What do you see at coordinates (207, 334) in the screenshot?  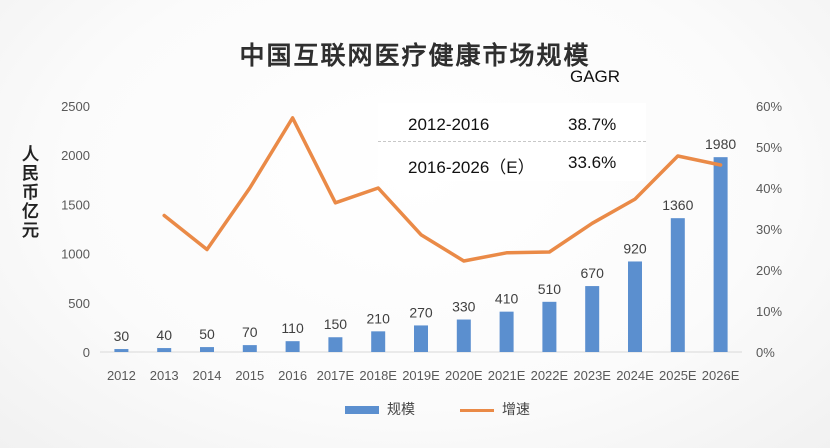 I see `bar-data-label: 50` at bounding box center [207, 334].